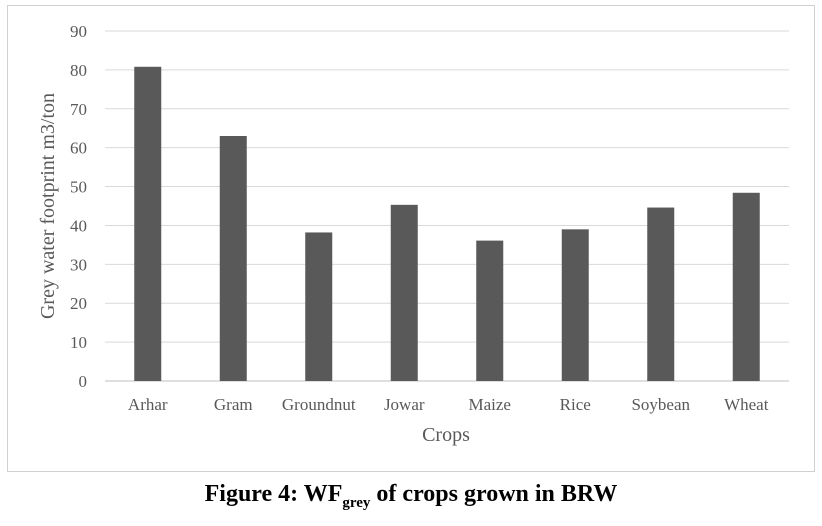  Describe the element at coordinates (233, 258) in the screenshot. I see `bar-gram` at that location.